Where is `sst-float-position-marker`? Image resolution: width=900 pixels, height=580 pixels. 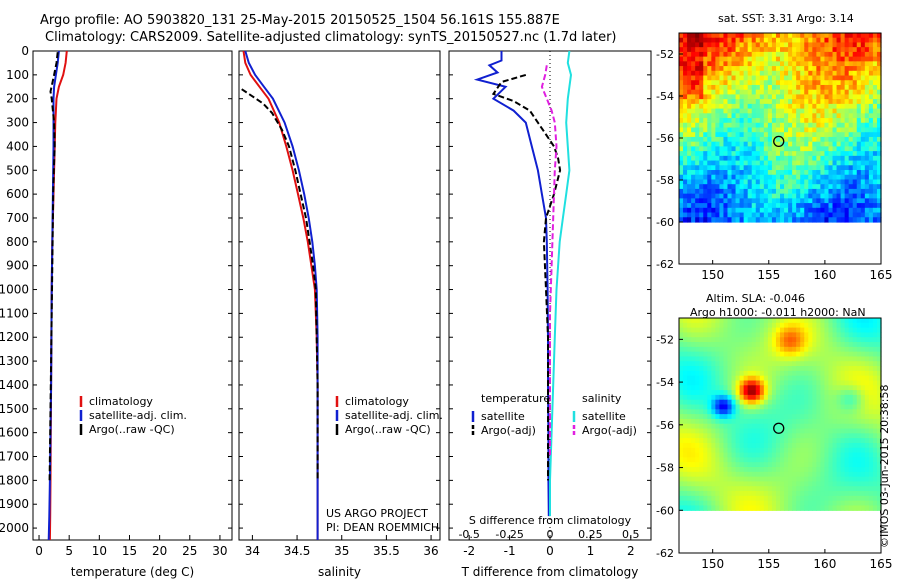 sst-float-position-marker is located at coordinates (779, 141).